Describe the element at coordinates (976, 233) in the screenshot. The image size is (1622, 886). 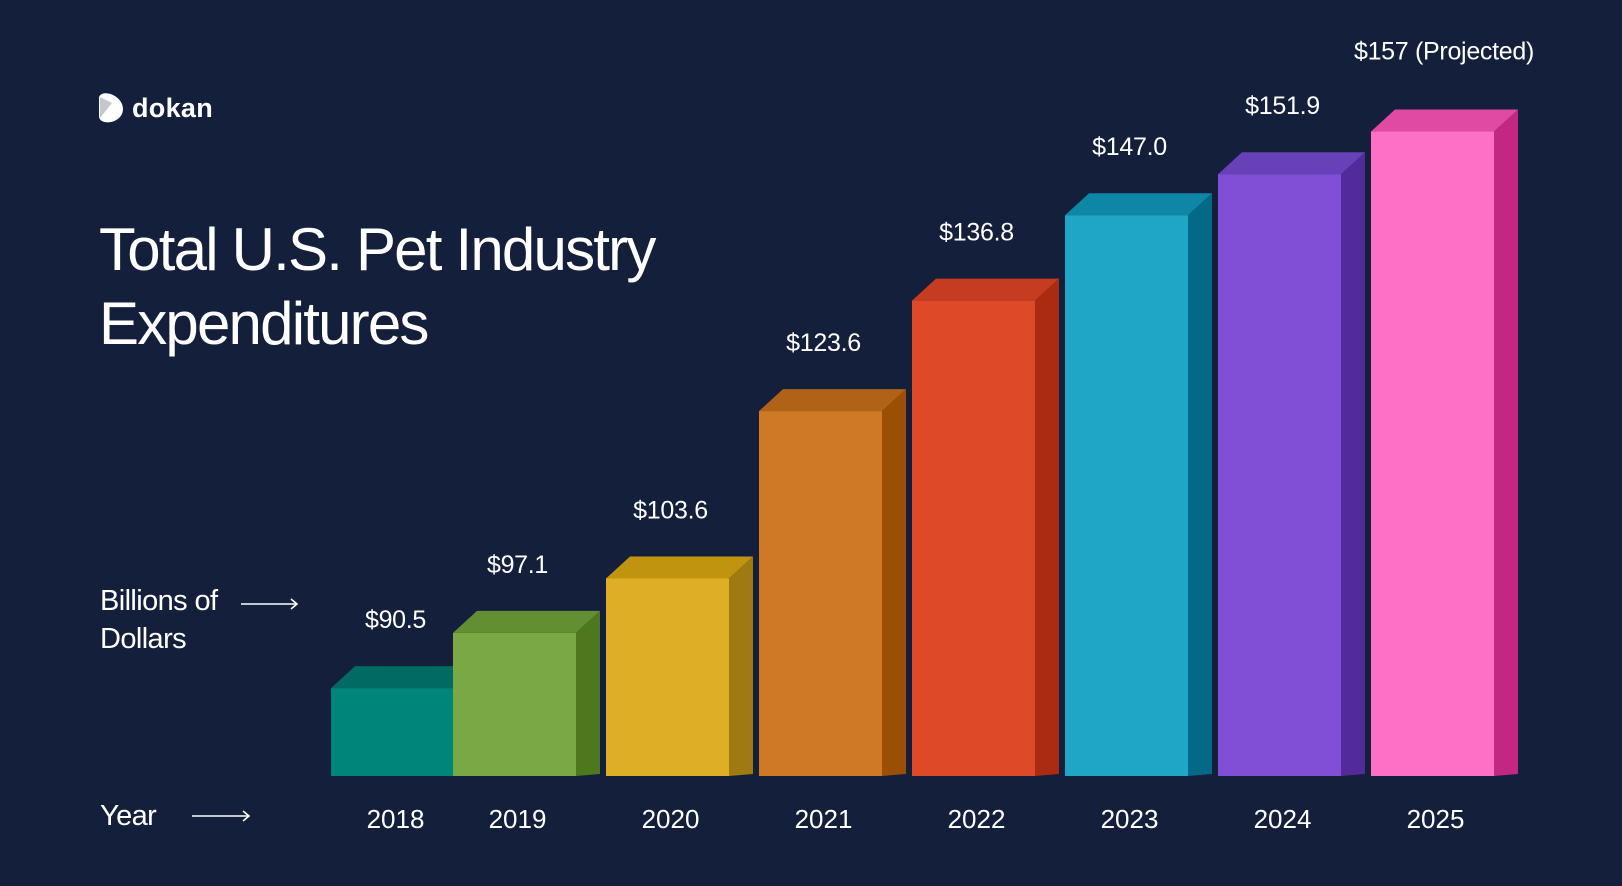
I see `value-label-2022: $136.8` at that location.